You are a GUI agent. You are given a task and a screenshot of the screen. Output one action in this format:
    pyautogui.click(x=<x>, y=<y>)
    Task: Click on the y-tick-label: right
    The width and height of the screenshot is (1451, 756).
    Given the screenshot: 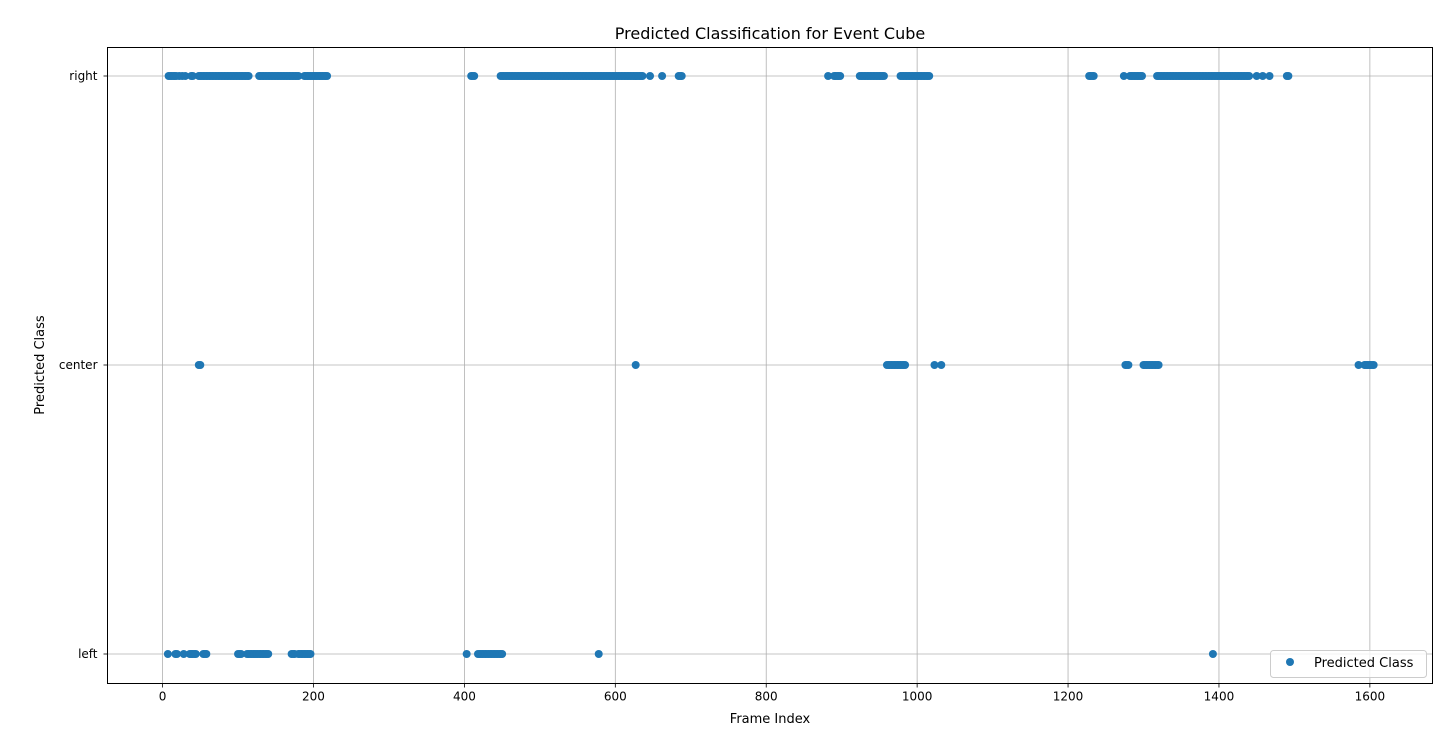 What is the action you would take?
    pyautogui.click(x=83, y=76)
    